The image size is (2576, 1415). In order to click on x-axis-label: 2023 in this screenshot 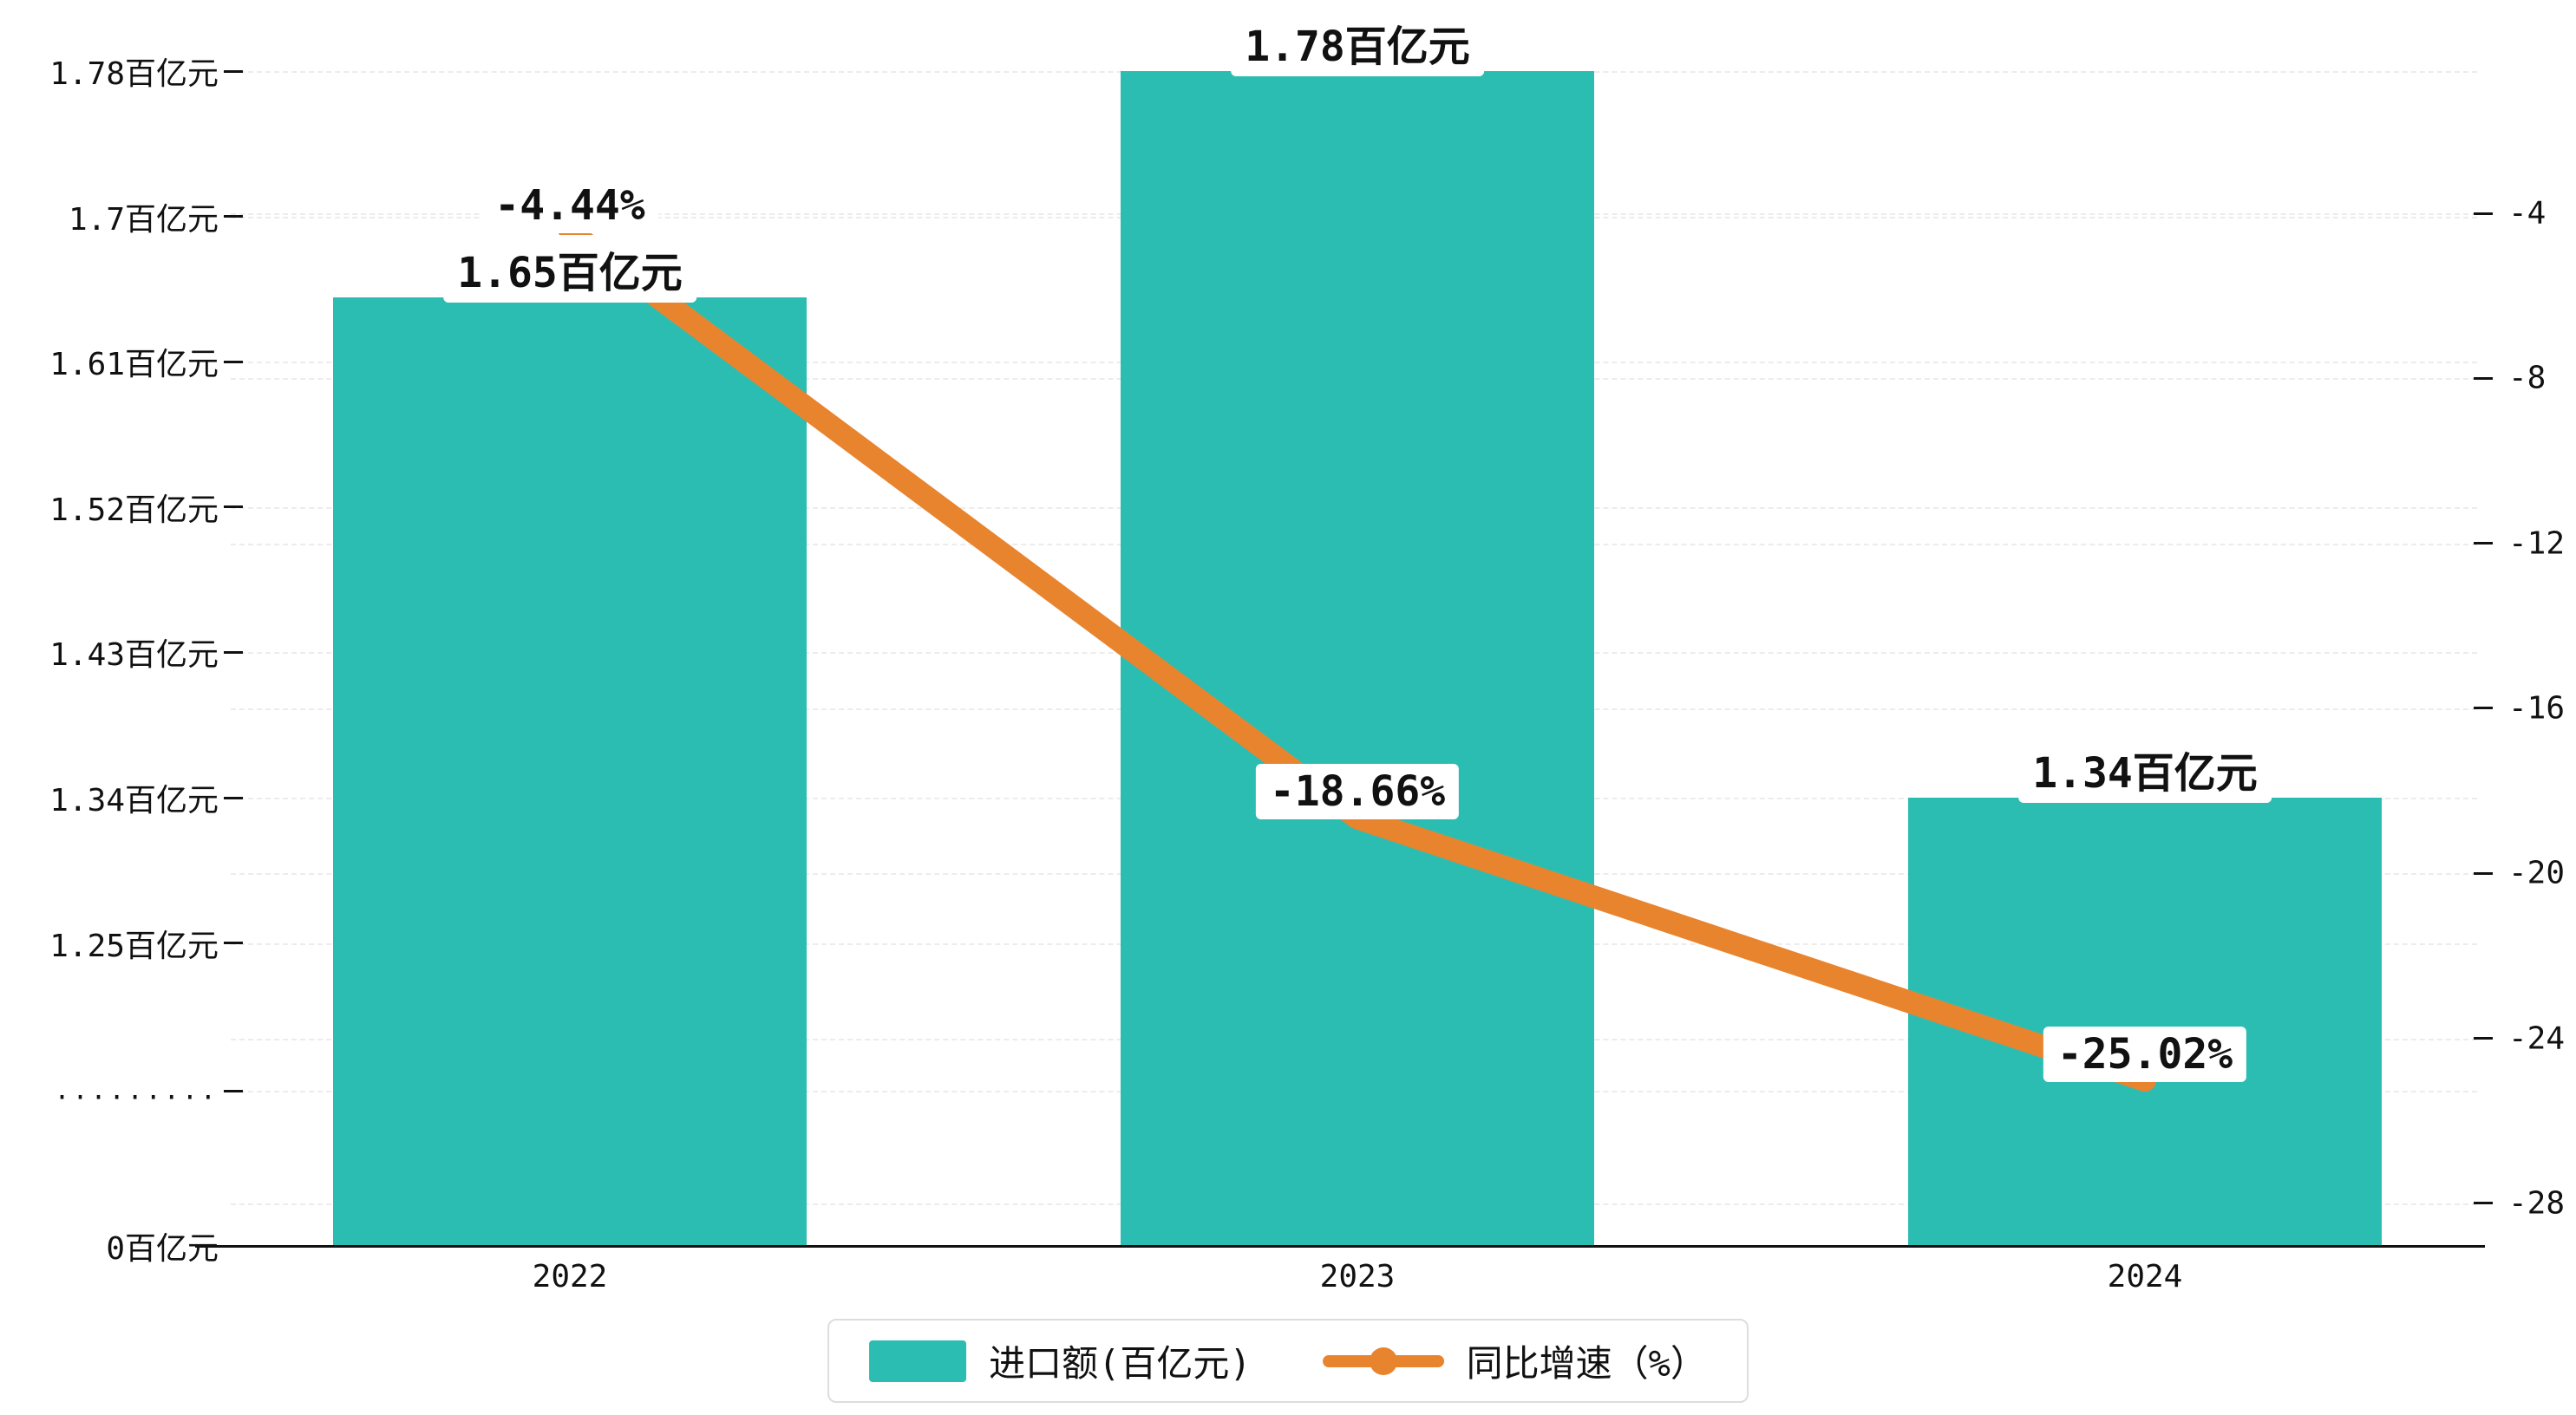, I will do `click(1357, 1276)`.